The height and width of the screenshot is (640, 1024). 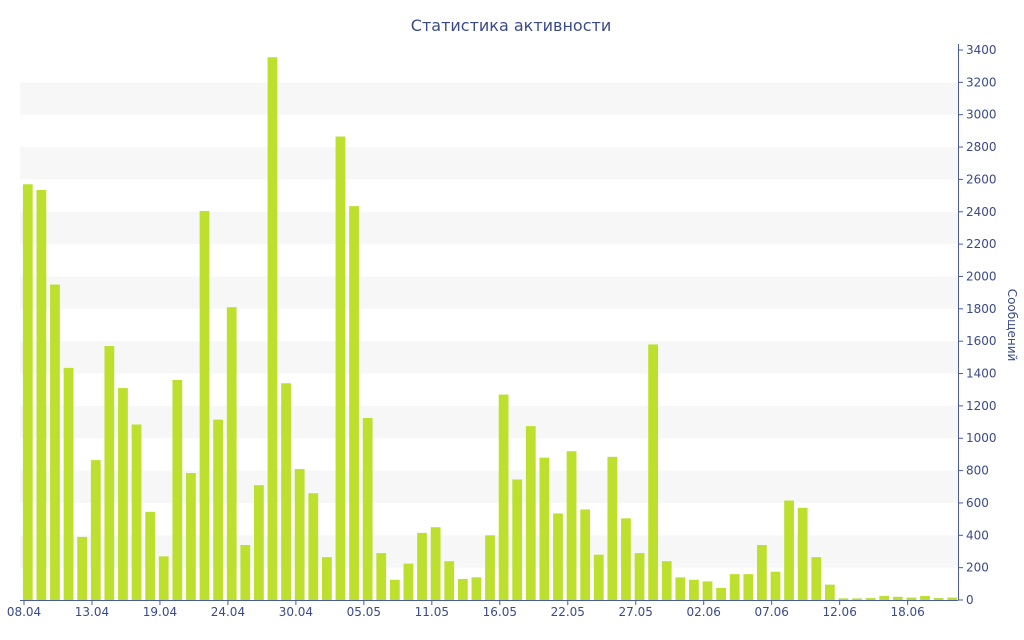 I want to click on x-tick-label: 19.04, so click(x=160, y=612).